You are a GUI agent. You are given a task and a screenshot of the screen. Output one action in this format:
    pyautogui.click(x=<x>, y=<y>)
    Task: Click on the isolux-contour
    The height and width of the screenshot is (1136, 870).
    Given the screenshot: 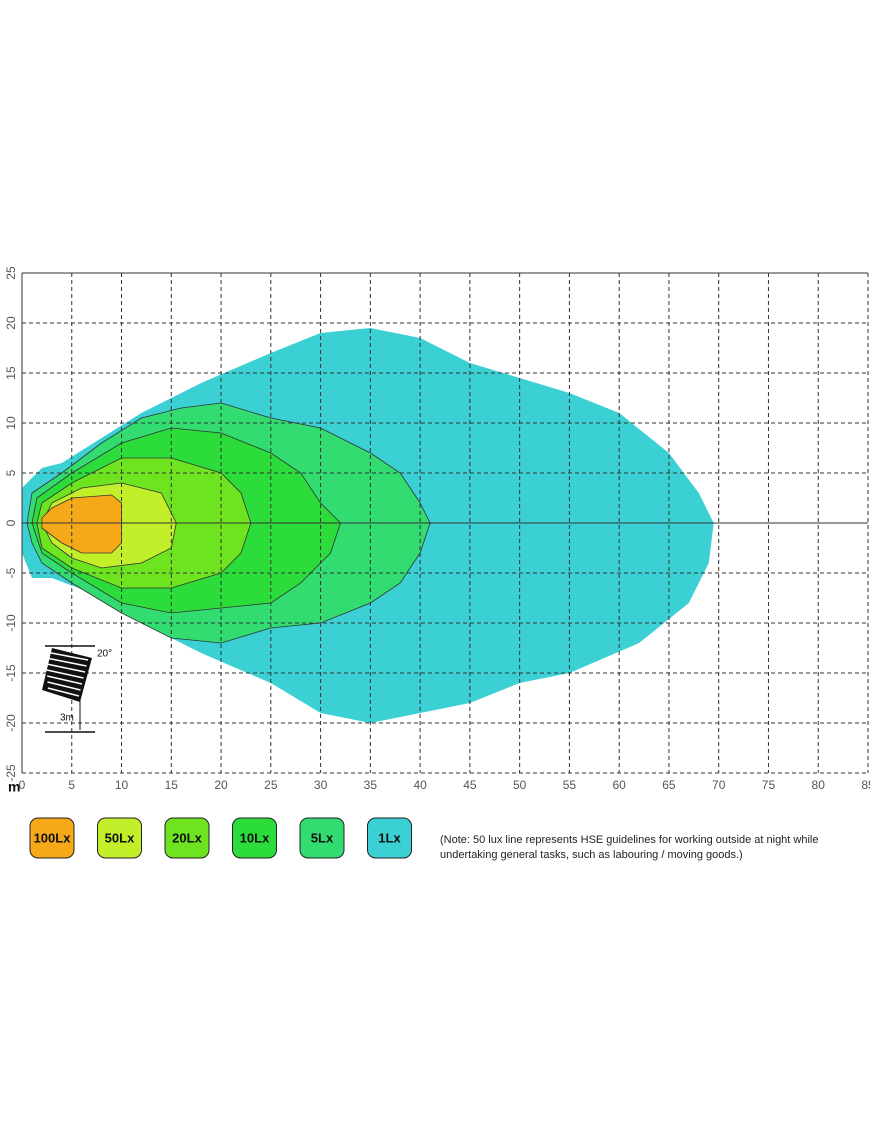 What is the action you would take?
    pyautogui.click(x=81, y=524)
    